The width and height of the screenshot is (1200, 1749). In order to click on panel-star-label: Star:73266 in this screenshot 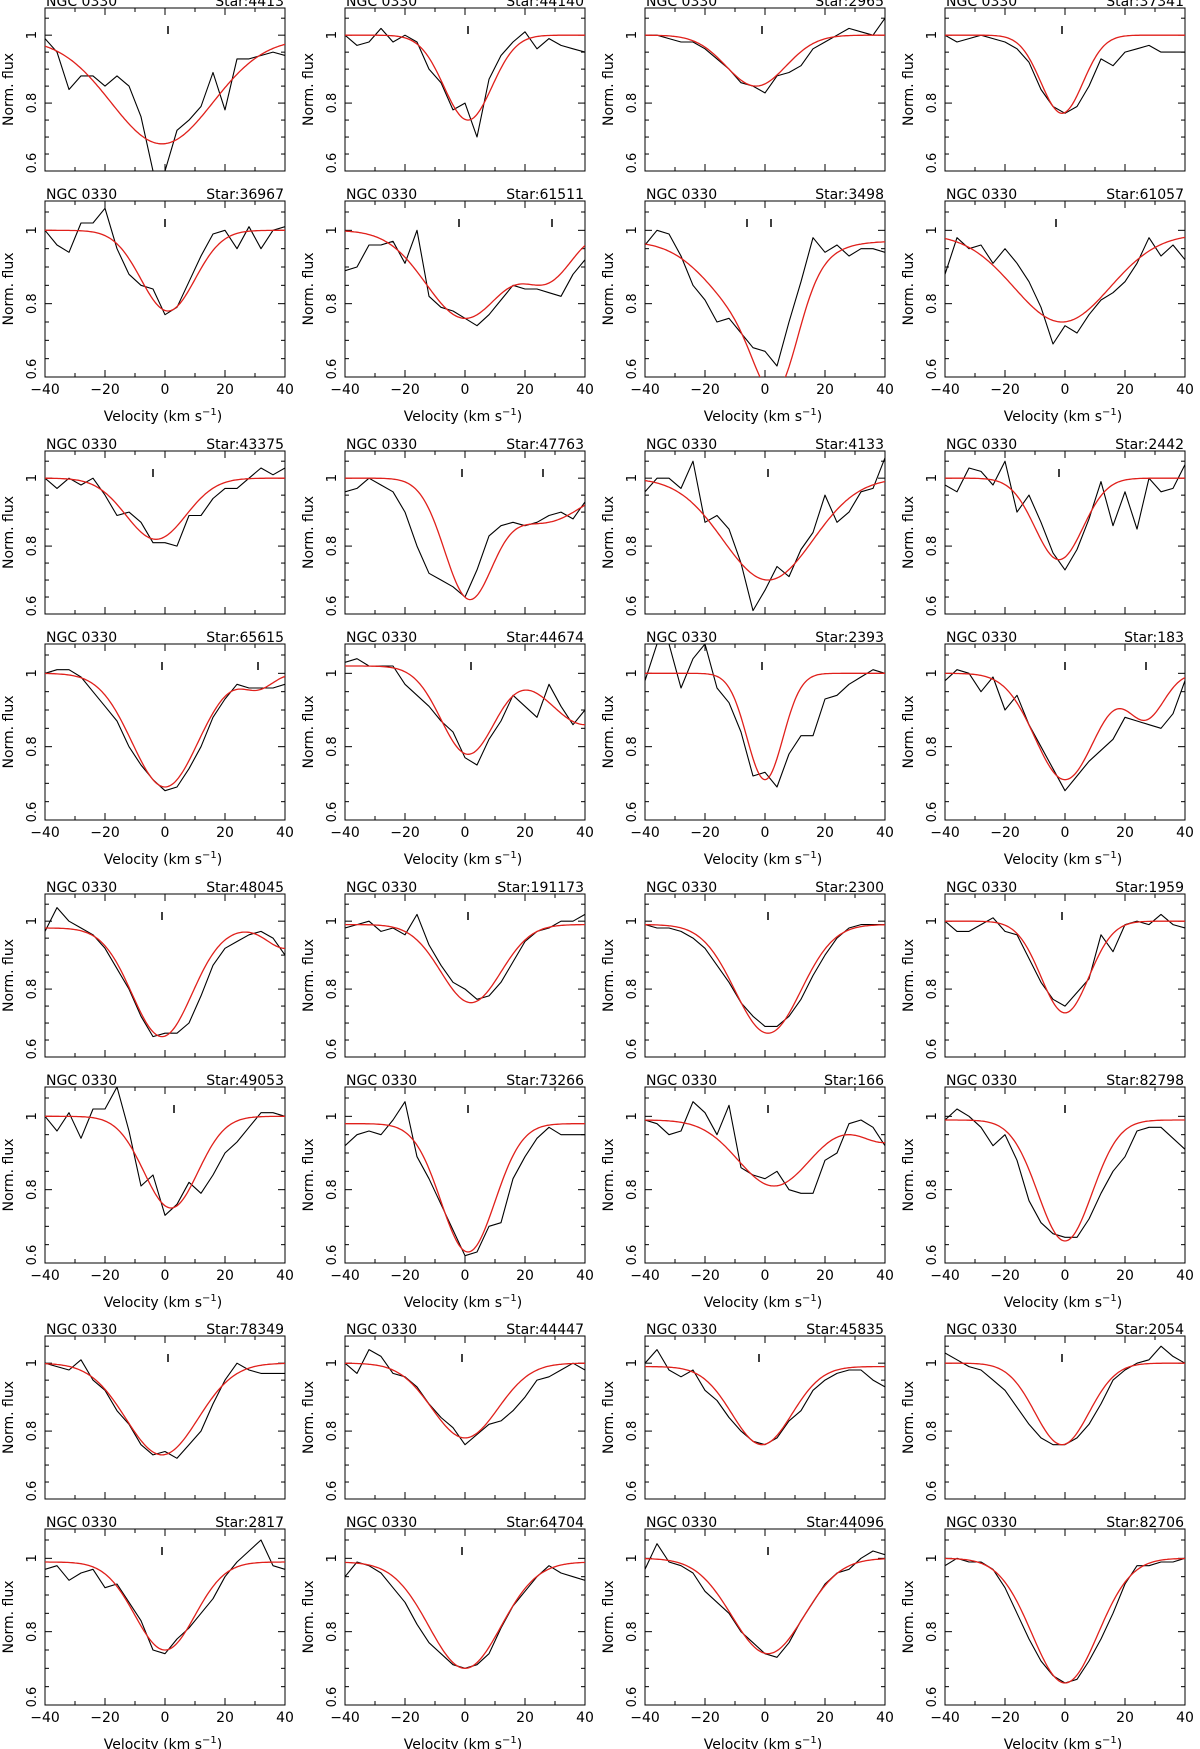, I will do `click(545, 1081)`.